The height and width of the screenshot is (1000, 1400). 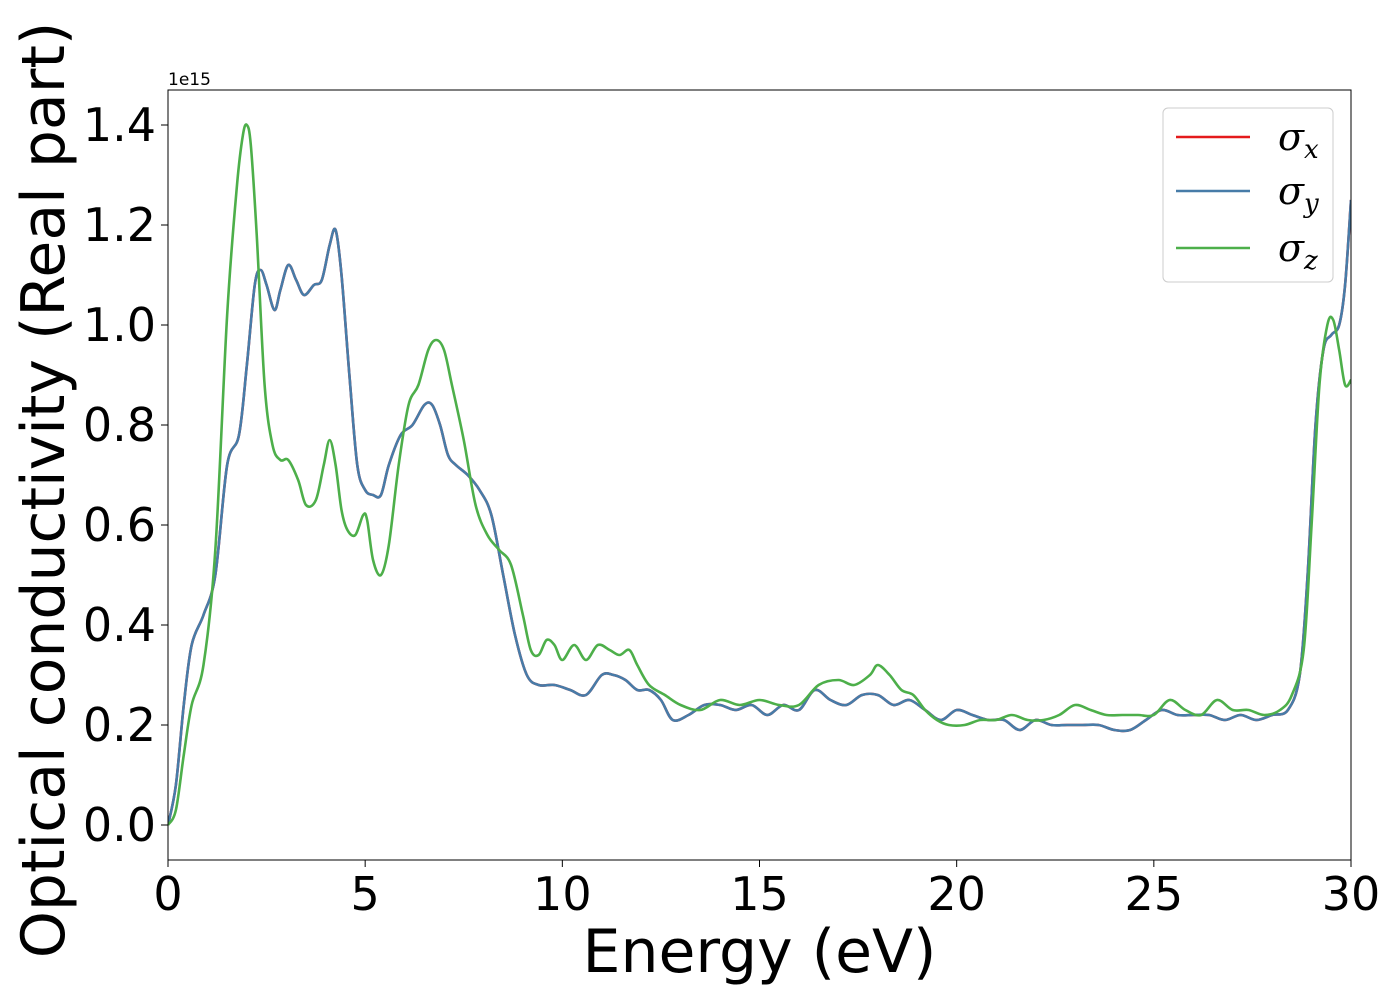 I want to click on legend-label-y: σy, so click(x=1298, y=194).